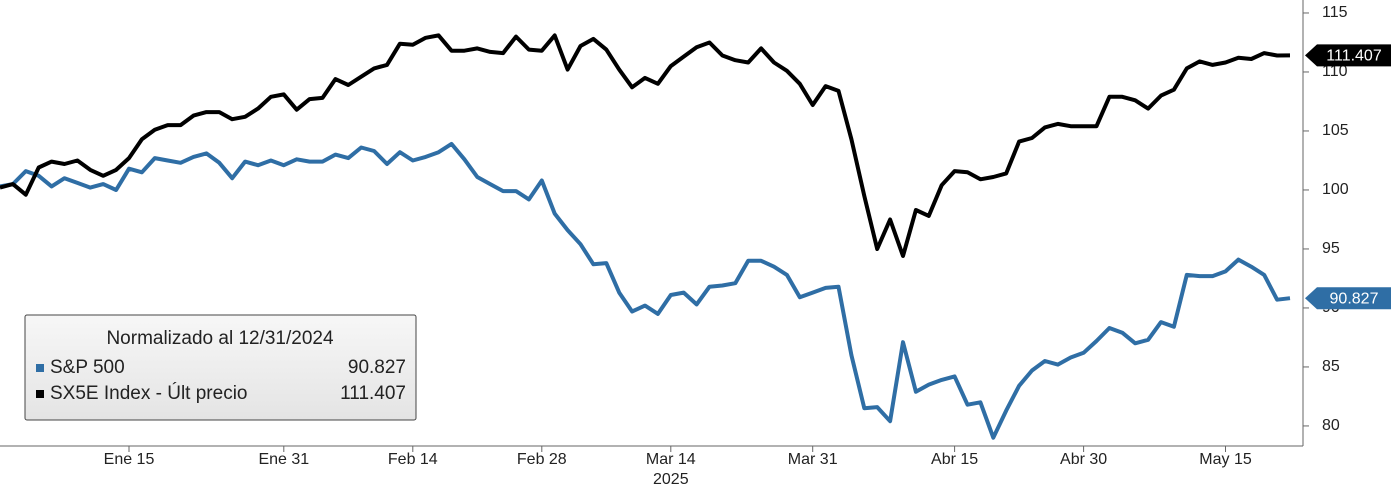 The height and width of the screenshot is (488, 1391). Describe the element at coordinates (1335, 189) in the screenshot. I see `y-tick-label: 100` at that location.